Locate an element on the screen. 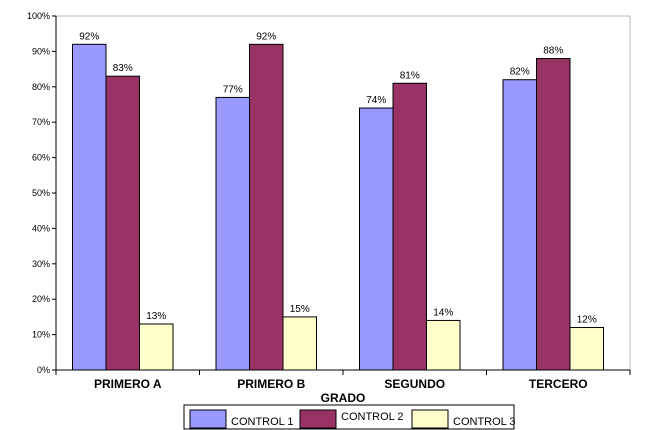 This screenshot has height=430, width=649. y-tick-label: 50% is located at coordinates (41, 193).